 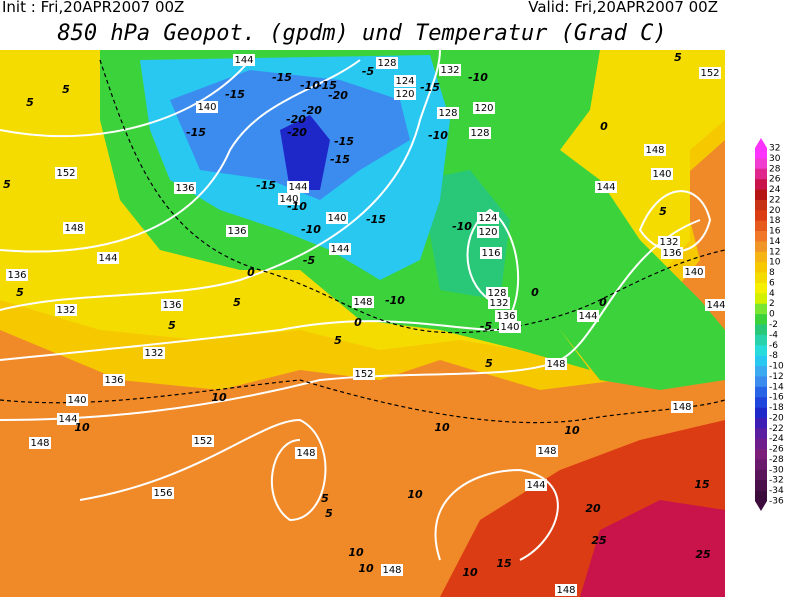 What do you see at coordinates (772, 315) in the screenshot?
I see `colorbar-label: 0` at bounding box center [772, 315].